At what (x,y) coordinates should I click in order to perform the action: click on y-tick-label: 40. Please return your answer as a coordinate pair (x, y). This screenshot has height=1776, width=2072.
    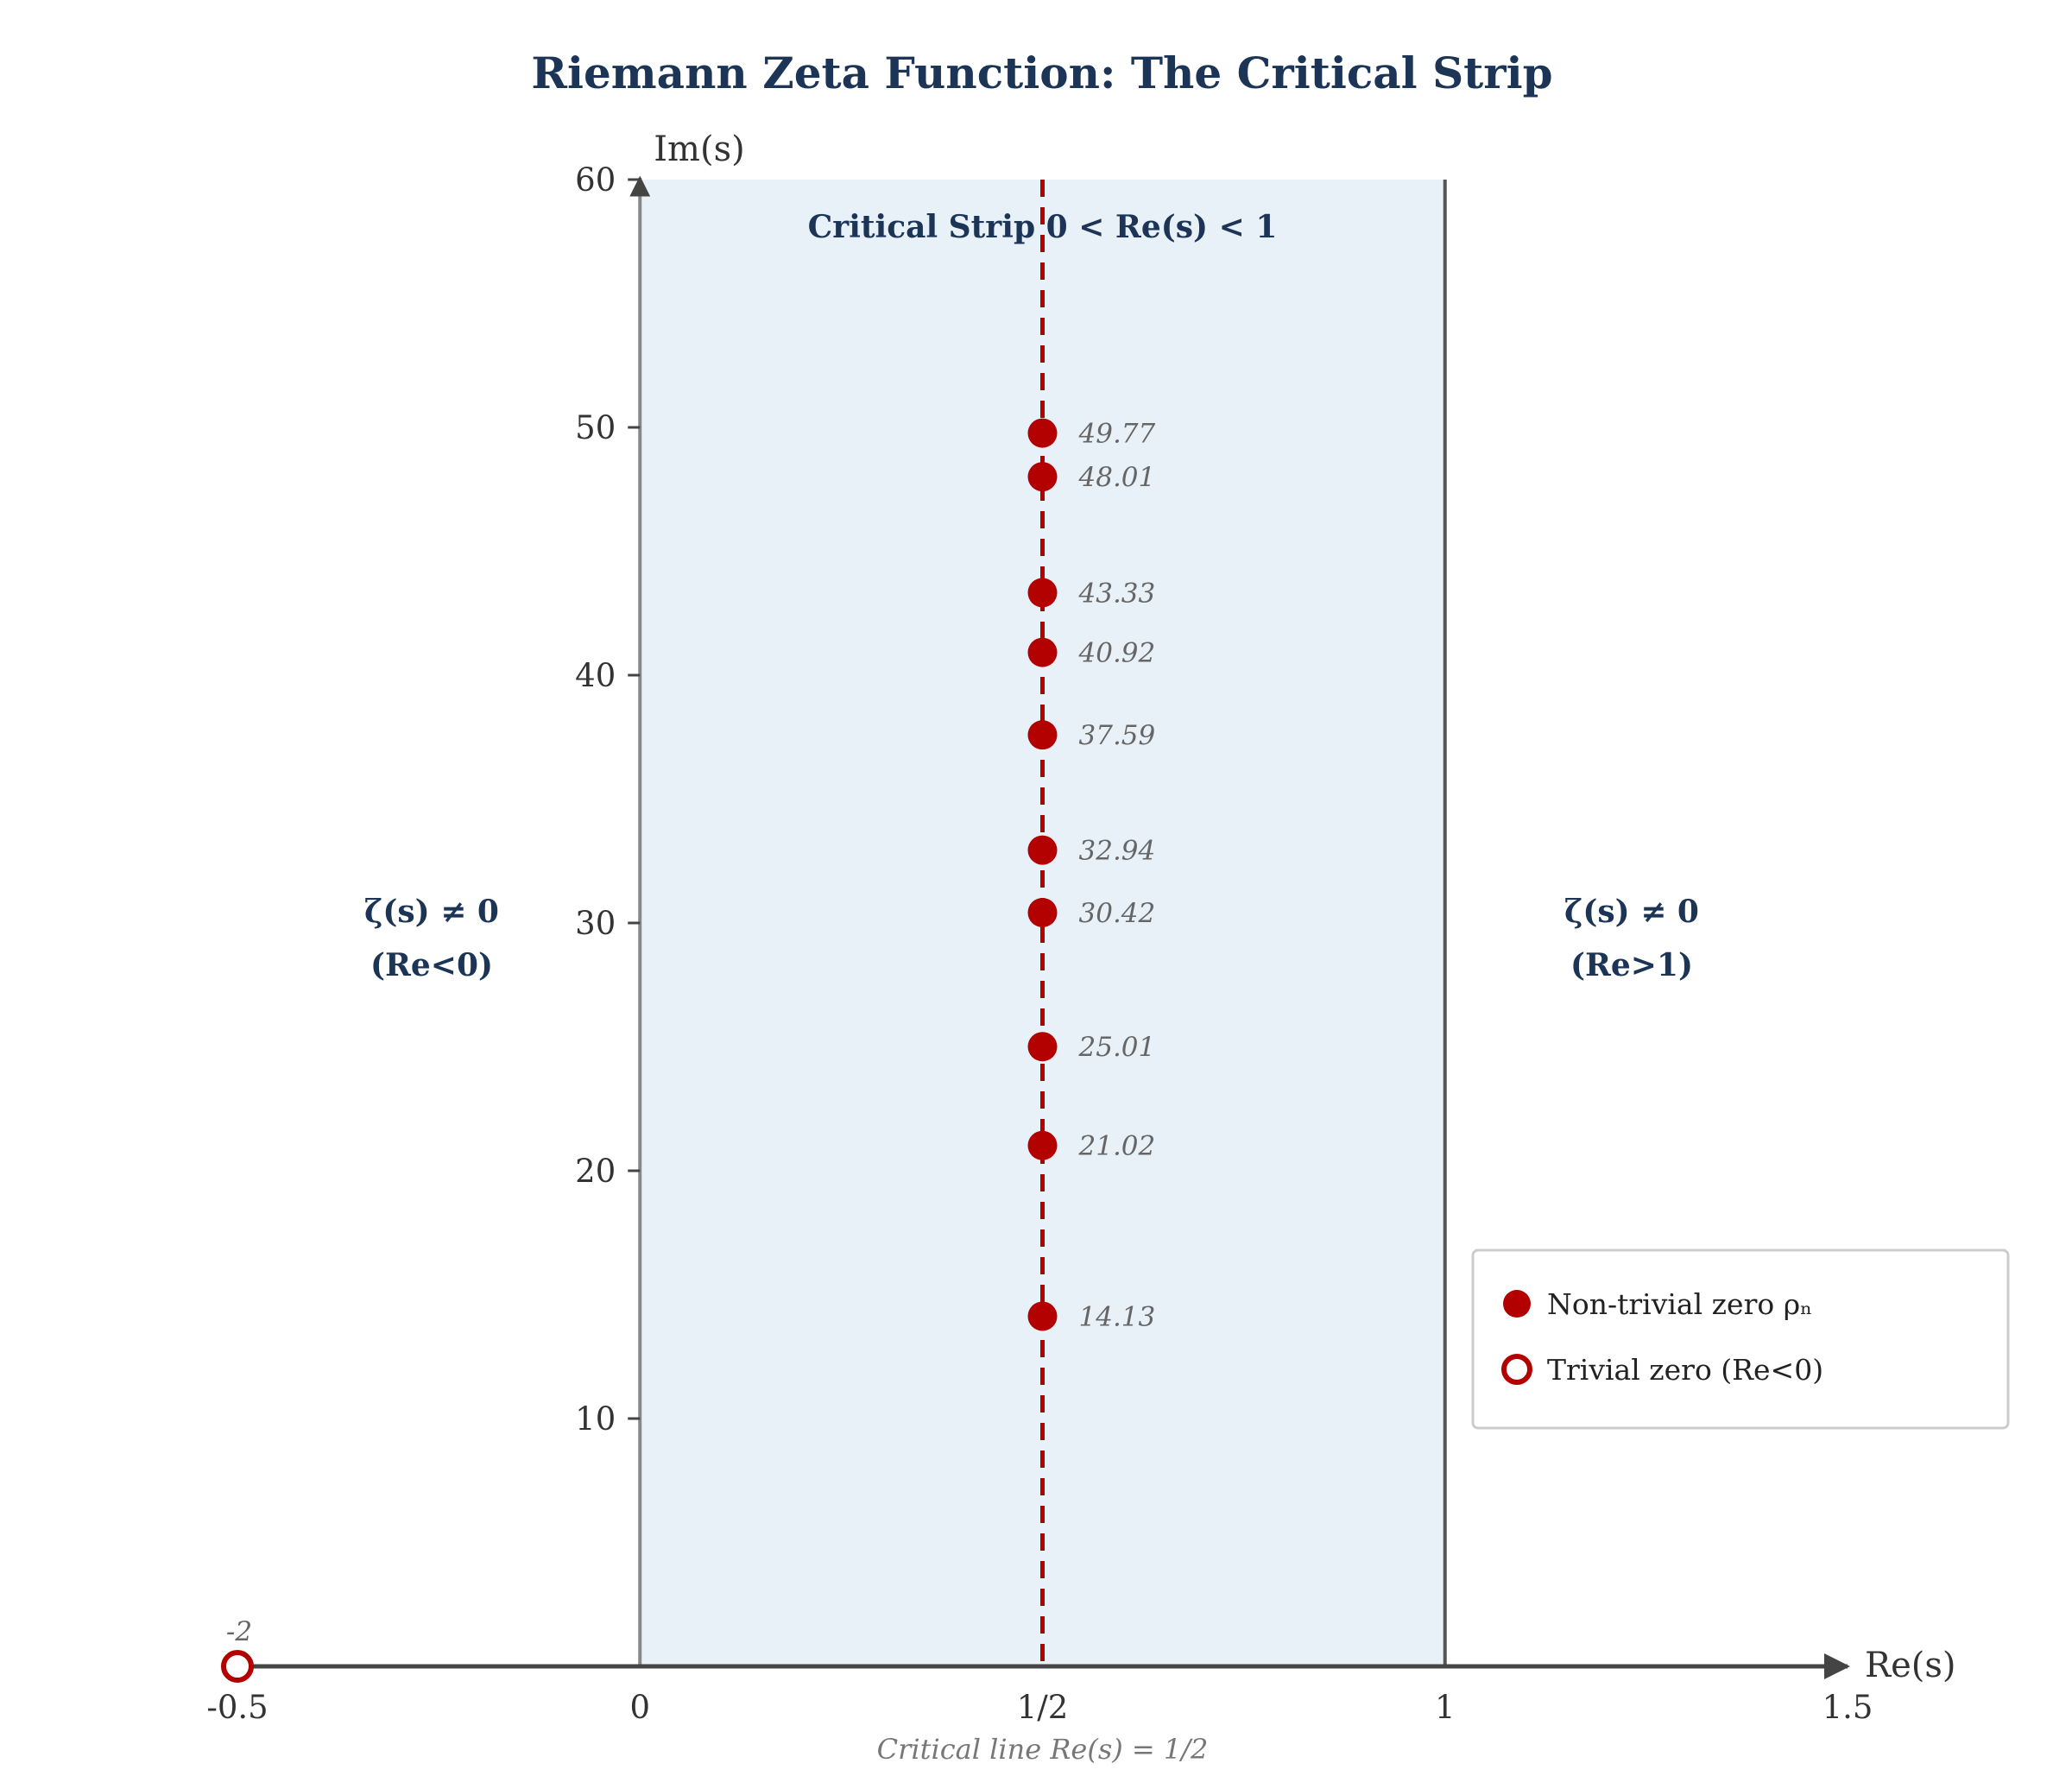
    Looking at the image, I should click on (595, 675).